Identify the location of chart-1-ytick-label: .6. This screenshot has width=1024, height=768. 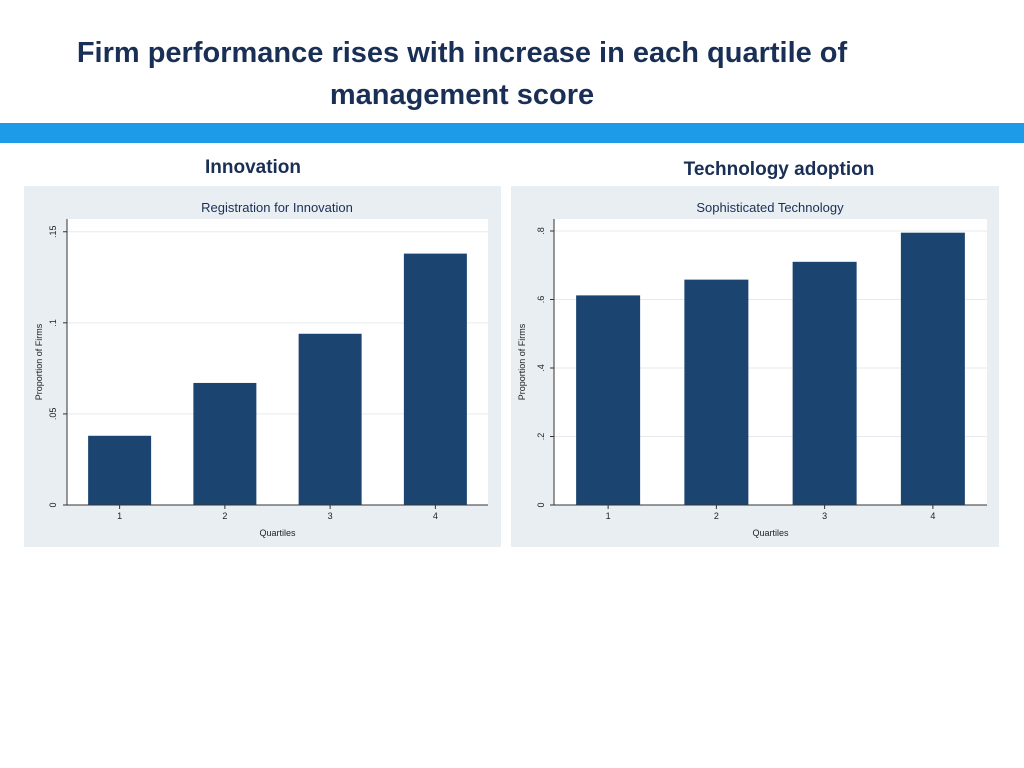
(541, 300).